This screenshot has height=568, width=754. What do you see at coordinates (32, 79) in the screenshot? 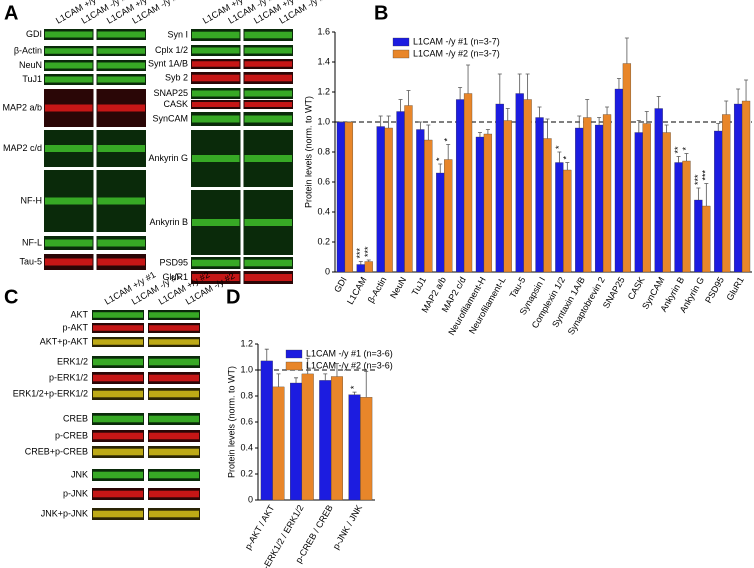
I see `blot-label: TuJ1` at bounding box center [32, 79].